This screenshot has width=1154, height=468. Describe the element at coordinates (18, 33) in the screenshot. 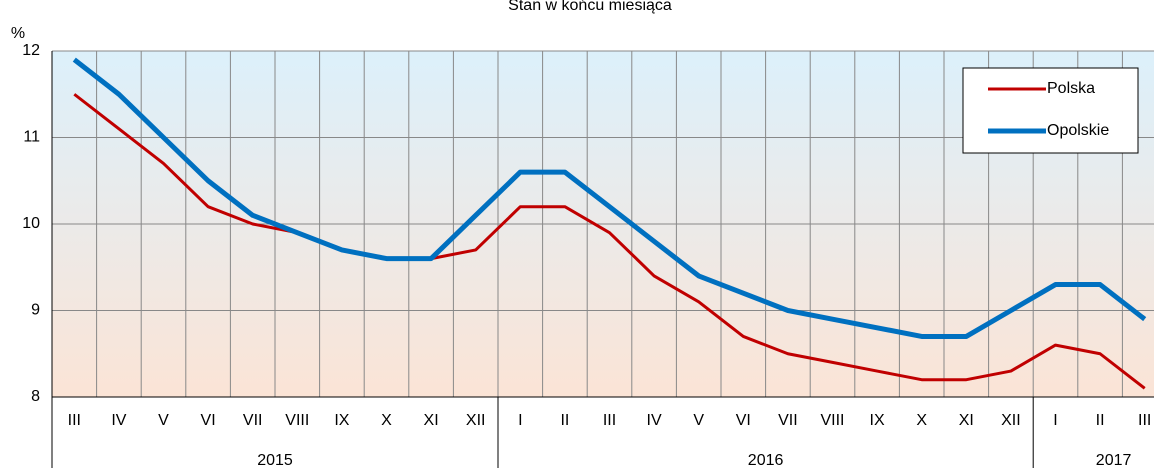

I see `y-axis-label: %` at that location.